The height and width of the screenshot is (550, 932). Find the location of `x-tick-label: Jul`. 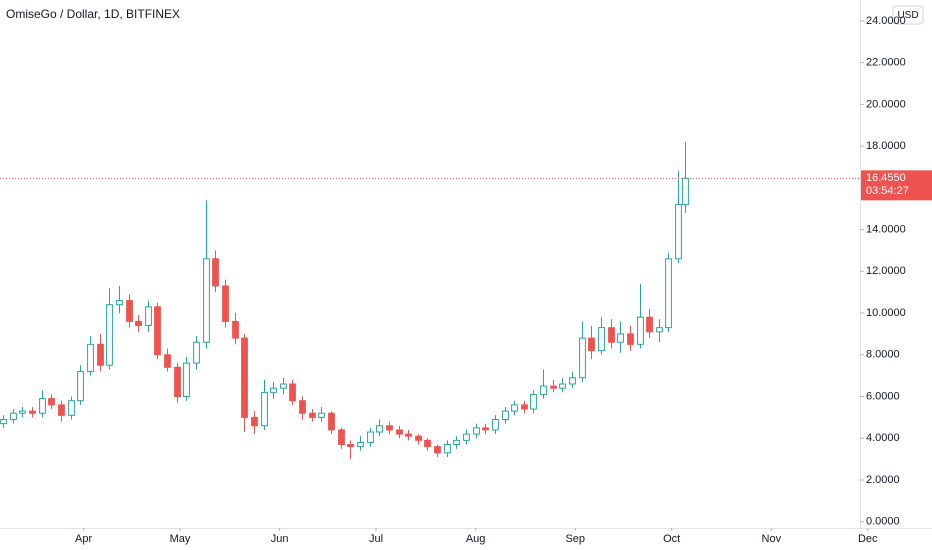

x-tick-label: Jul is located at coordinates (376, 539).